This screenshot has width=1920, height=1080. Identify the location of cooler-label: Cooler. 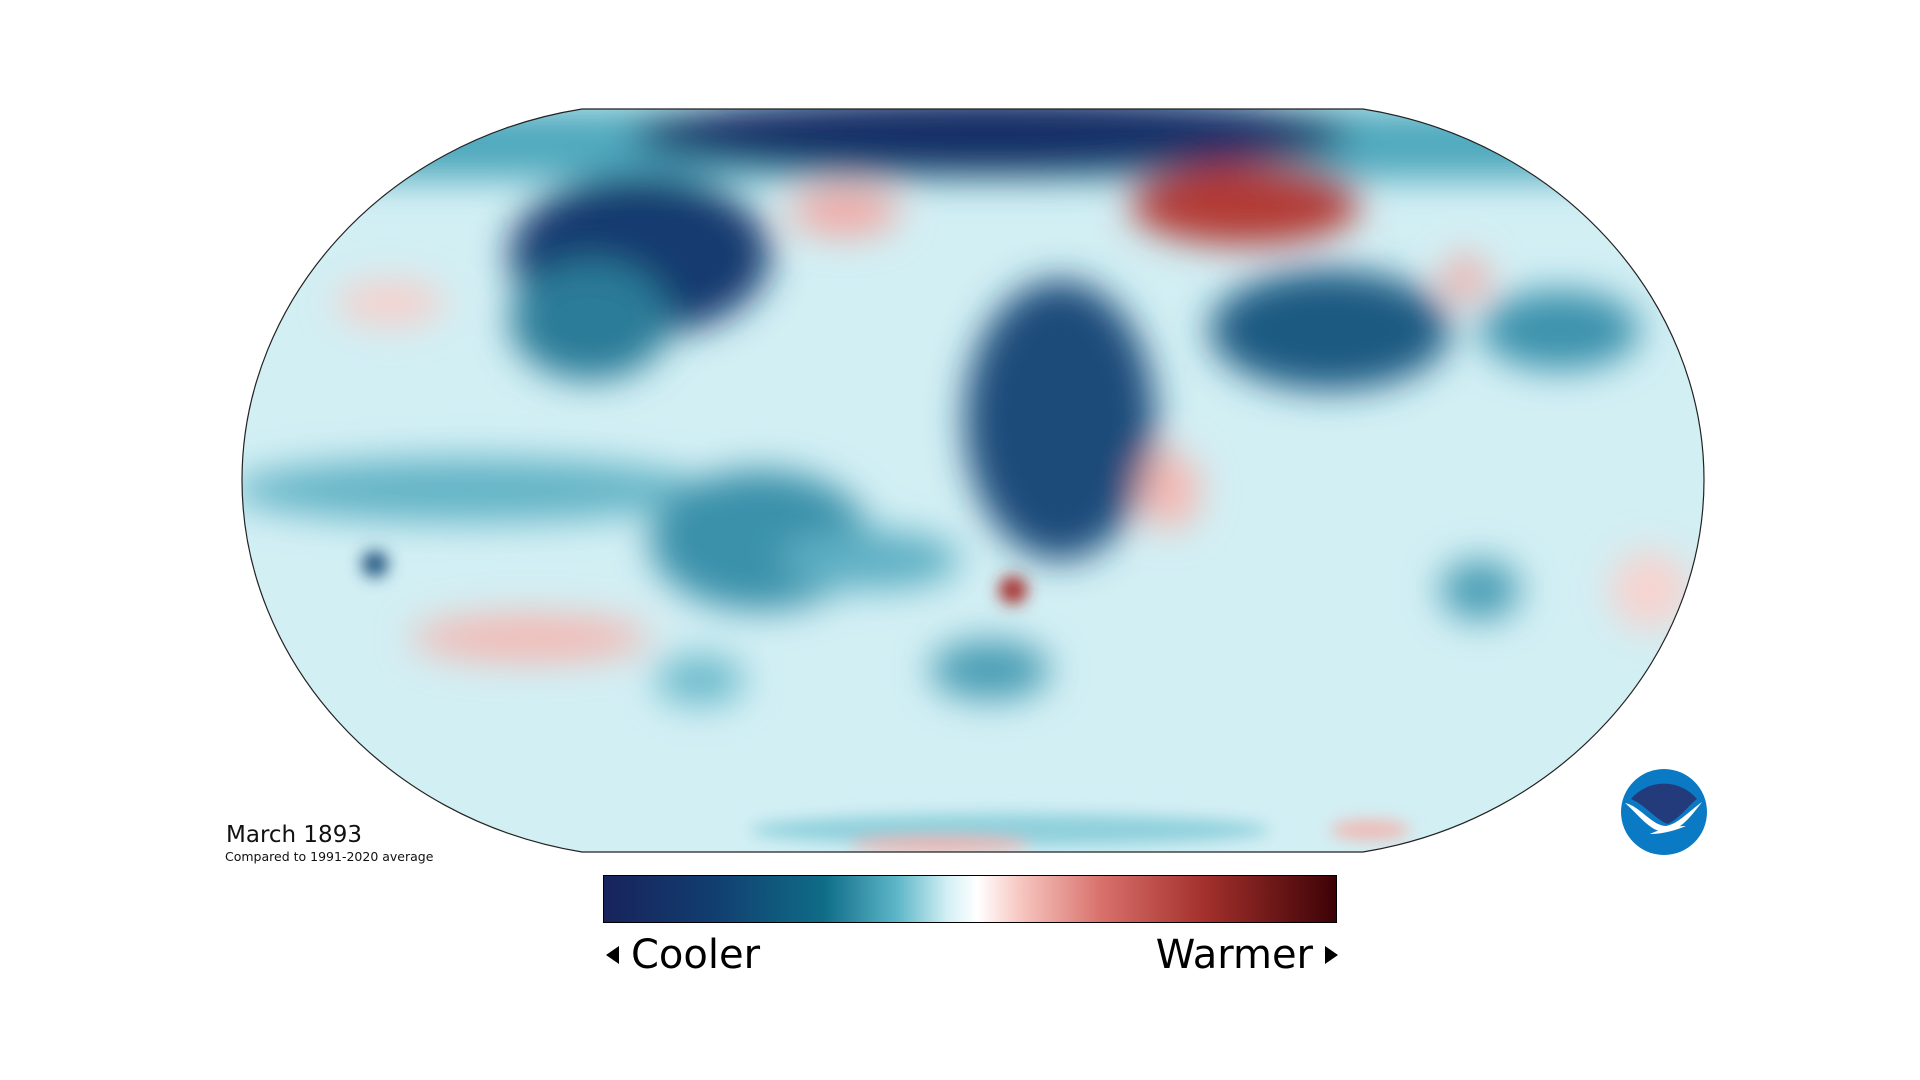
(683, 955).